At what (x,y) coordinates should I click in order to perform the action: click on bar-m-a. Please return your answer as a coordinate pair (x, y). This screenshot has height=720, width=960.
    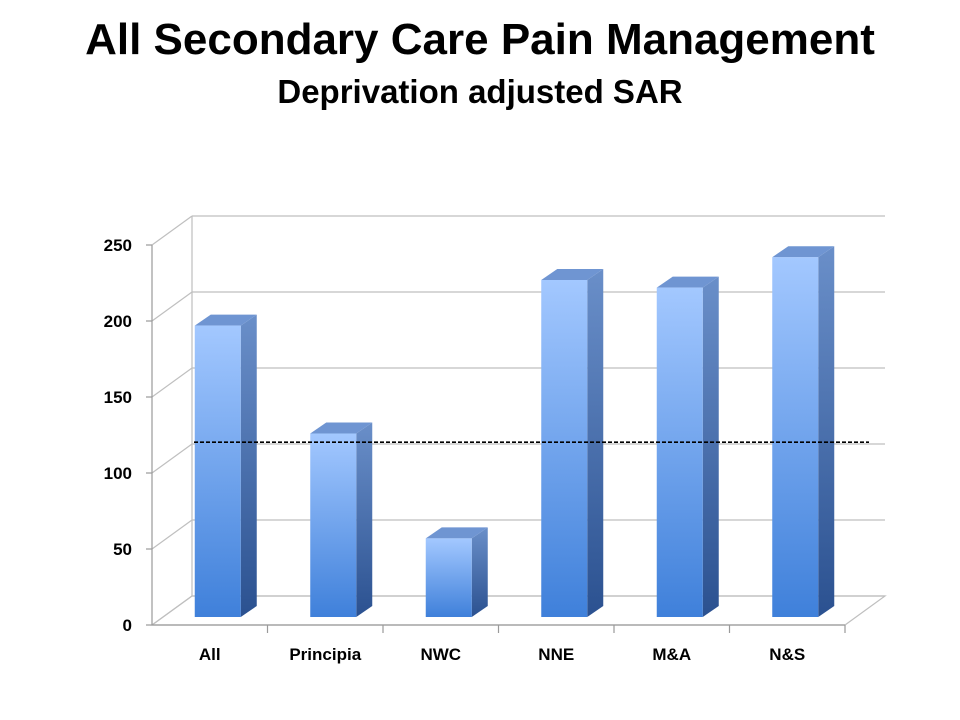
    Looking at the image, I should click on (687, 446).